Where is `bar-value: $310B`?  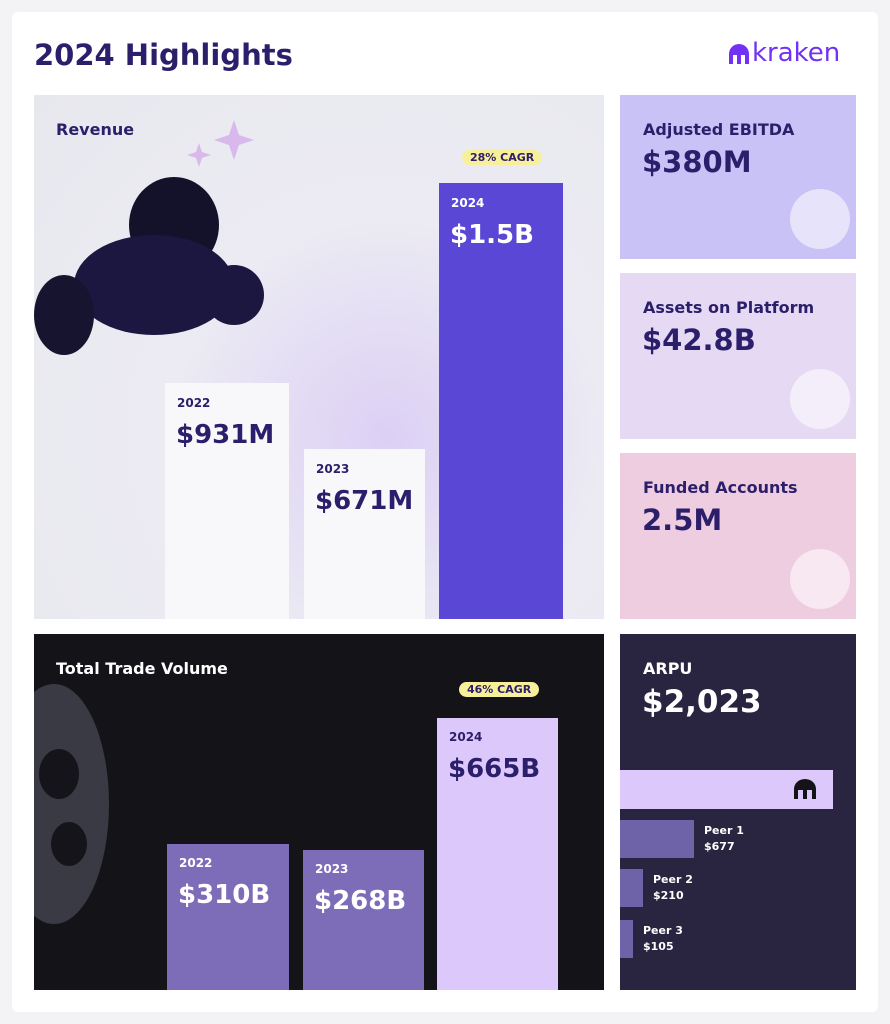
bar-value: $310B is located at coordinates (224, 895).